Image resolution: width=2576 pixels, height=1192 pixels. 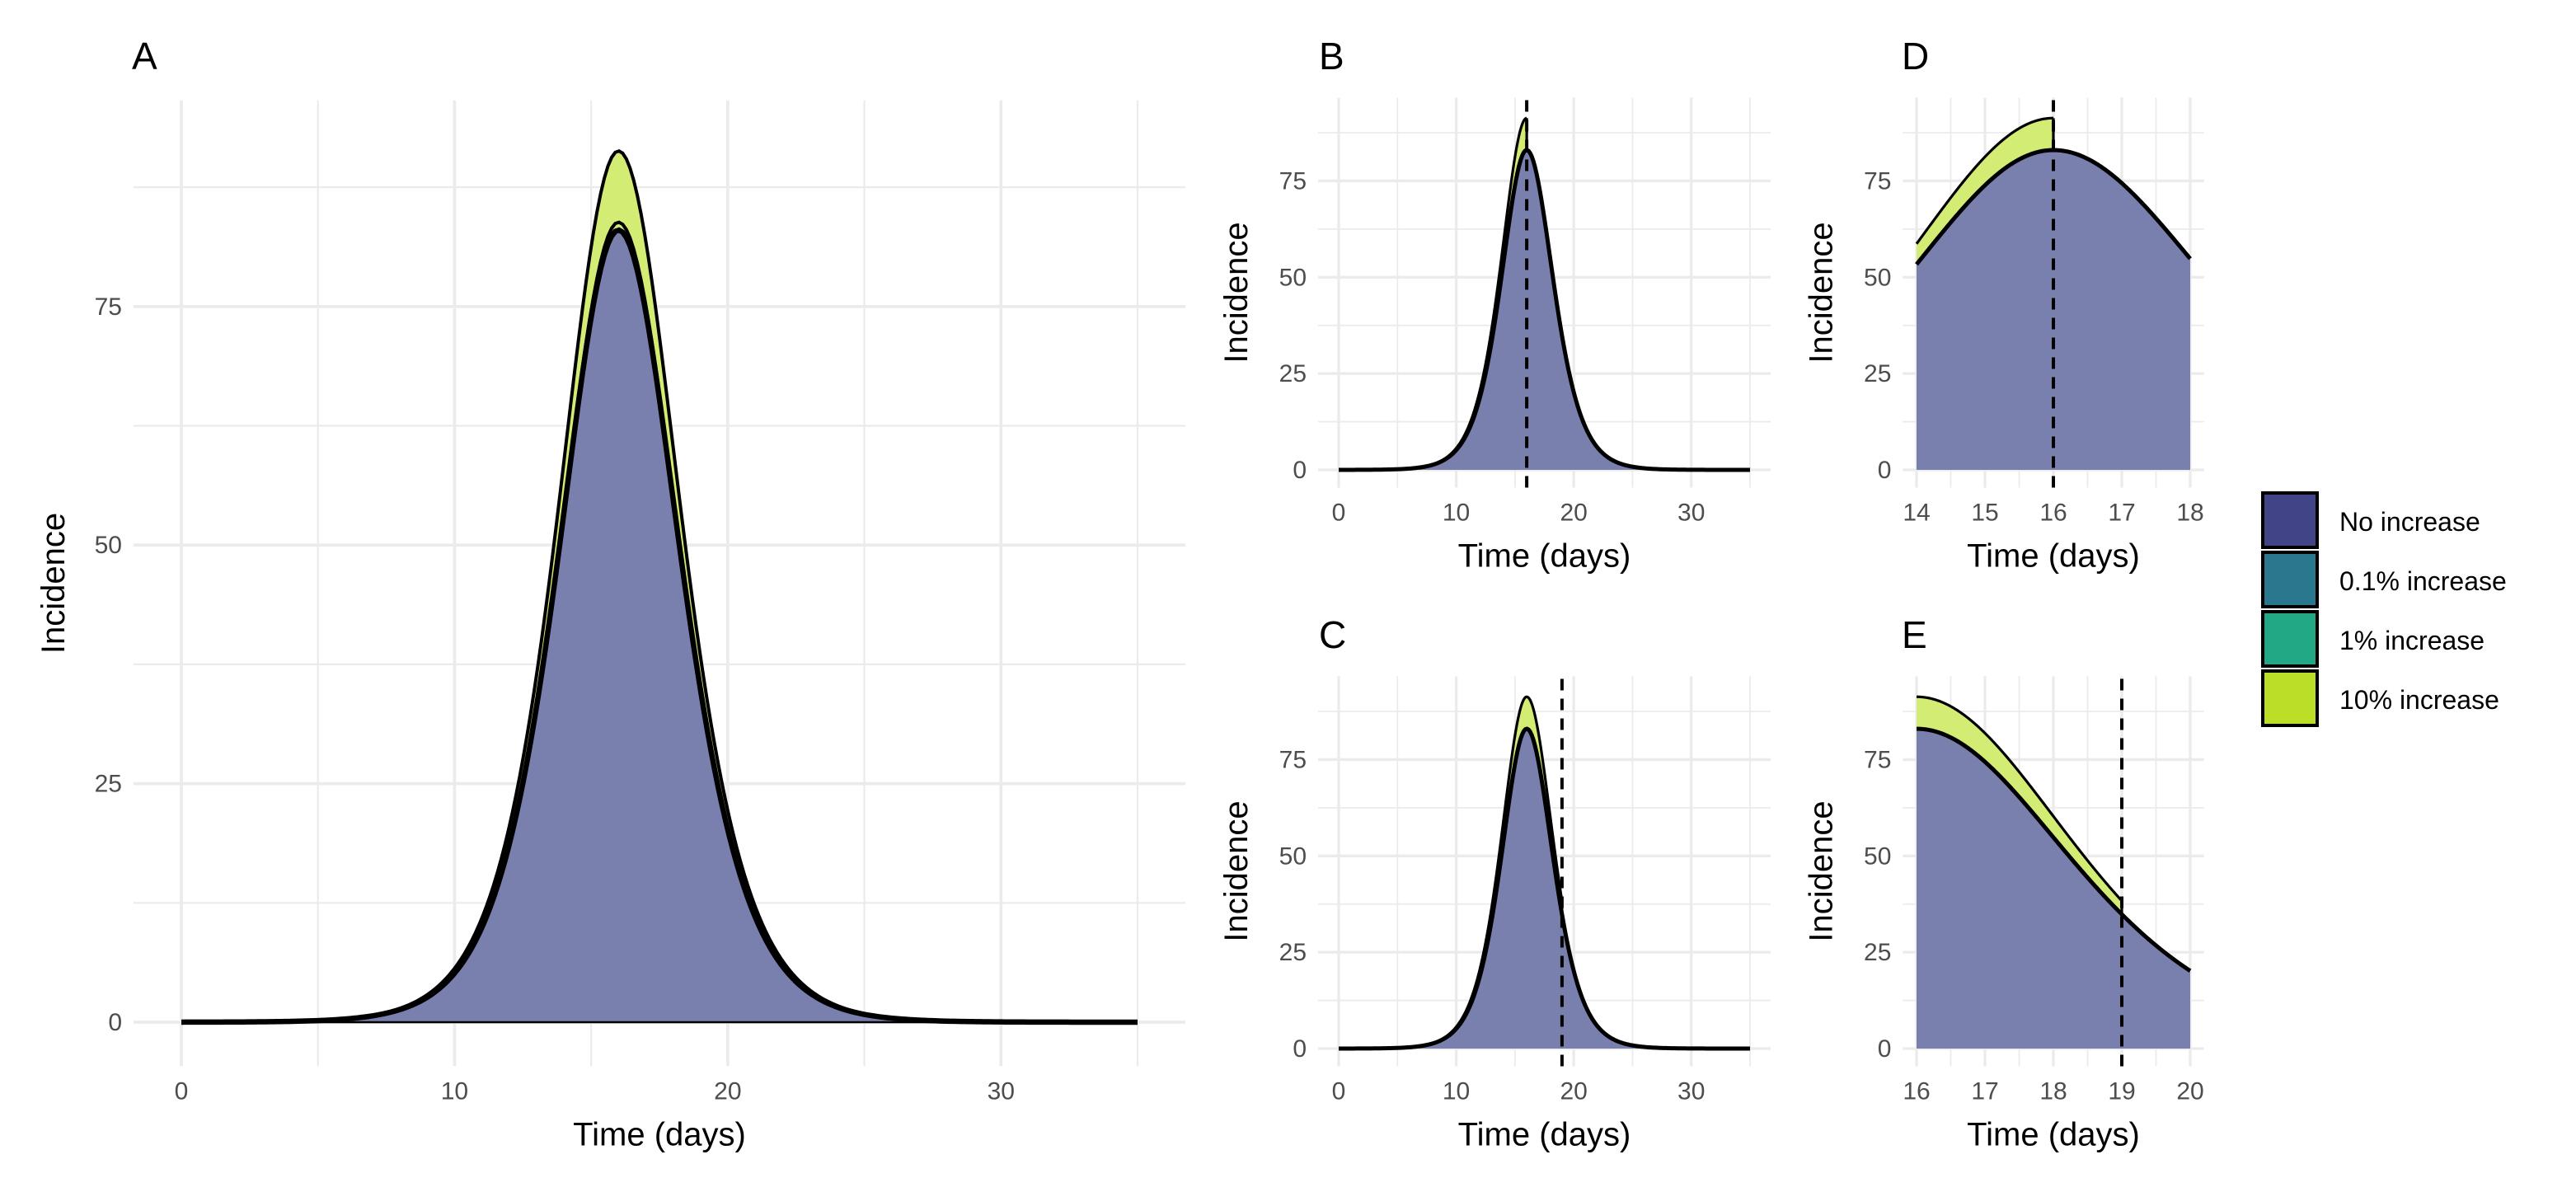 I want to click on x-tick-label: 19, so click(x=2121, y=1091).